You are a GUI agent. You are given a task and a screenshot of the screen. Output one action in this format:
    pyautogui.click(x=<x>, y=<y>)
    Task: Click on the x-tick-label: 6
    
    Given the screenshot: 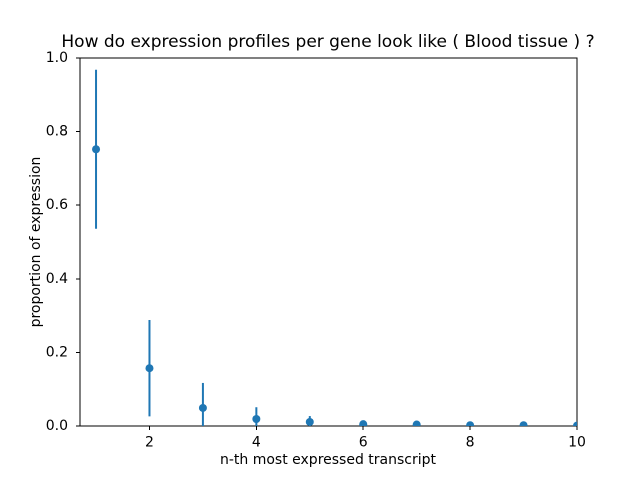 What is the action you would take?
    pyautogui.click(x=363, y=443)
    